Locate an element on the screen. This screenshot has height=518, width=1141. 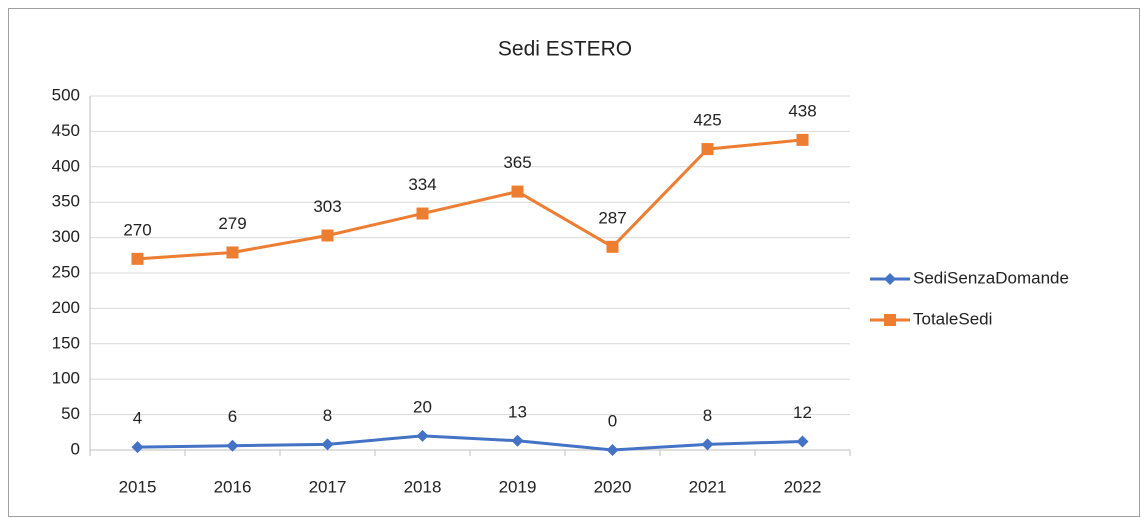
y-tick-label: 500 is located at coordinates (66, 94).